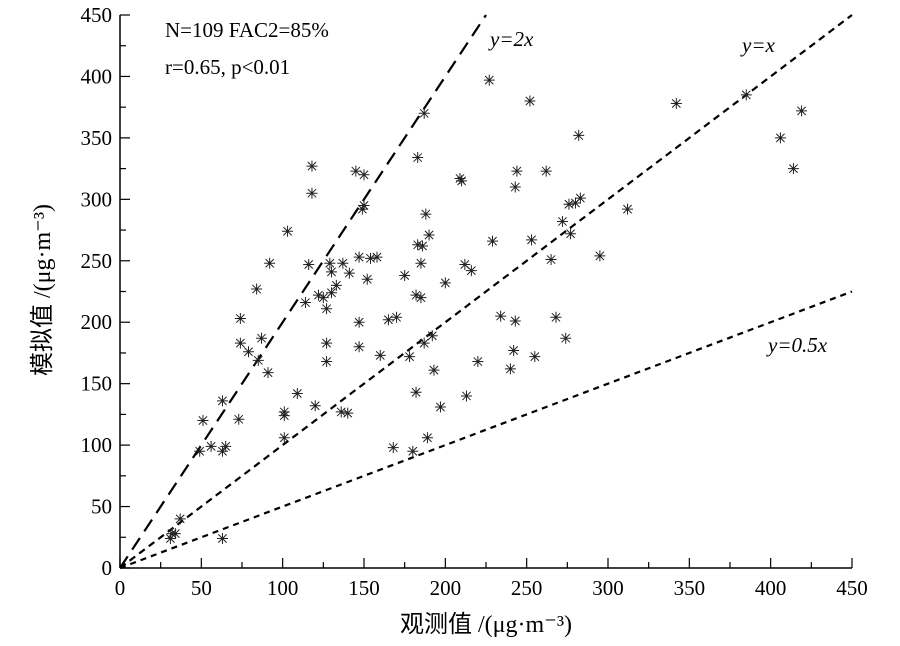 The height and width of the screenshot is (646, 900). What do you see at coordinates (97, 76) in the screenshot?
I see `y-tick-label: 400` at bounding box center [97, 76].